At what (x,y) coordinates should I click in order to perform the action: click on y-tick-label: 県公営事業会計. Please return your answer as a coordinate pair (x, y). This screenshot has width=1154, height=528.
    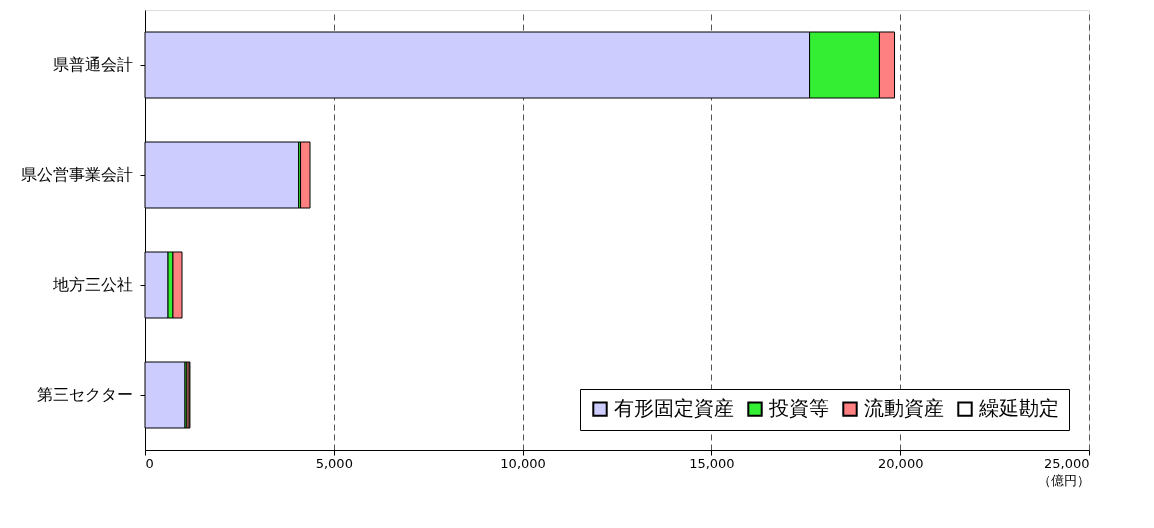
    Looking at the image, I should click on (76, 174).